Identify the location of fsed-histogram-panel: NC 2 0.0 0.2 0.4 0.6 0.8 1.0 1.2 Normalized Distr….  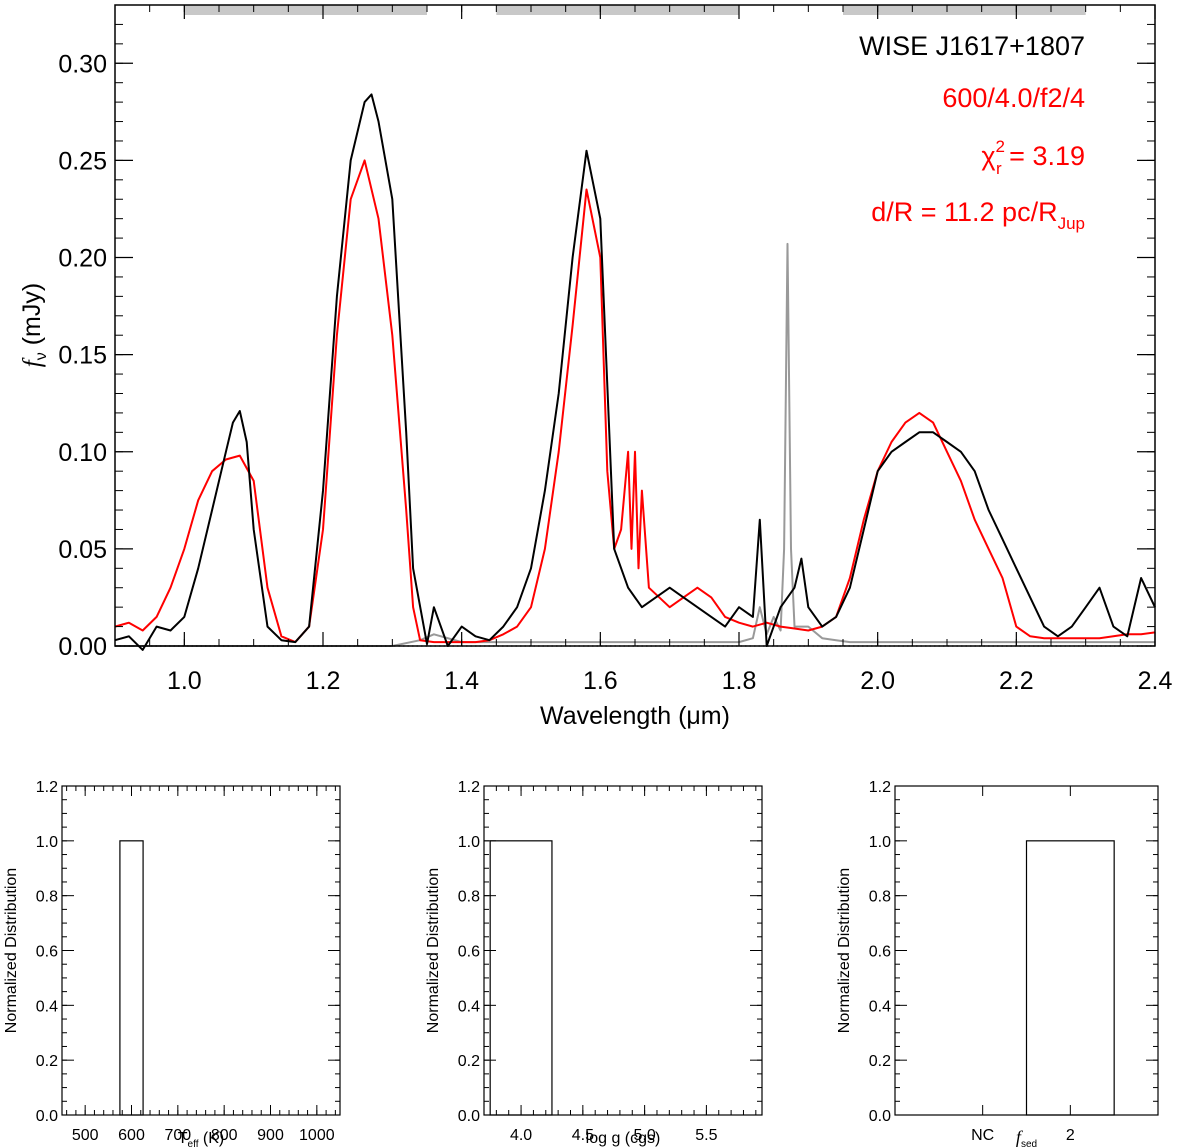
(997, 963).